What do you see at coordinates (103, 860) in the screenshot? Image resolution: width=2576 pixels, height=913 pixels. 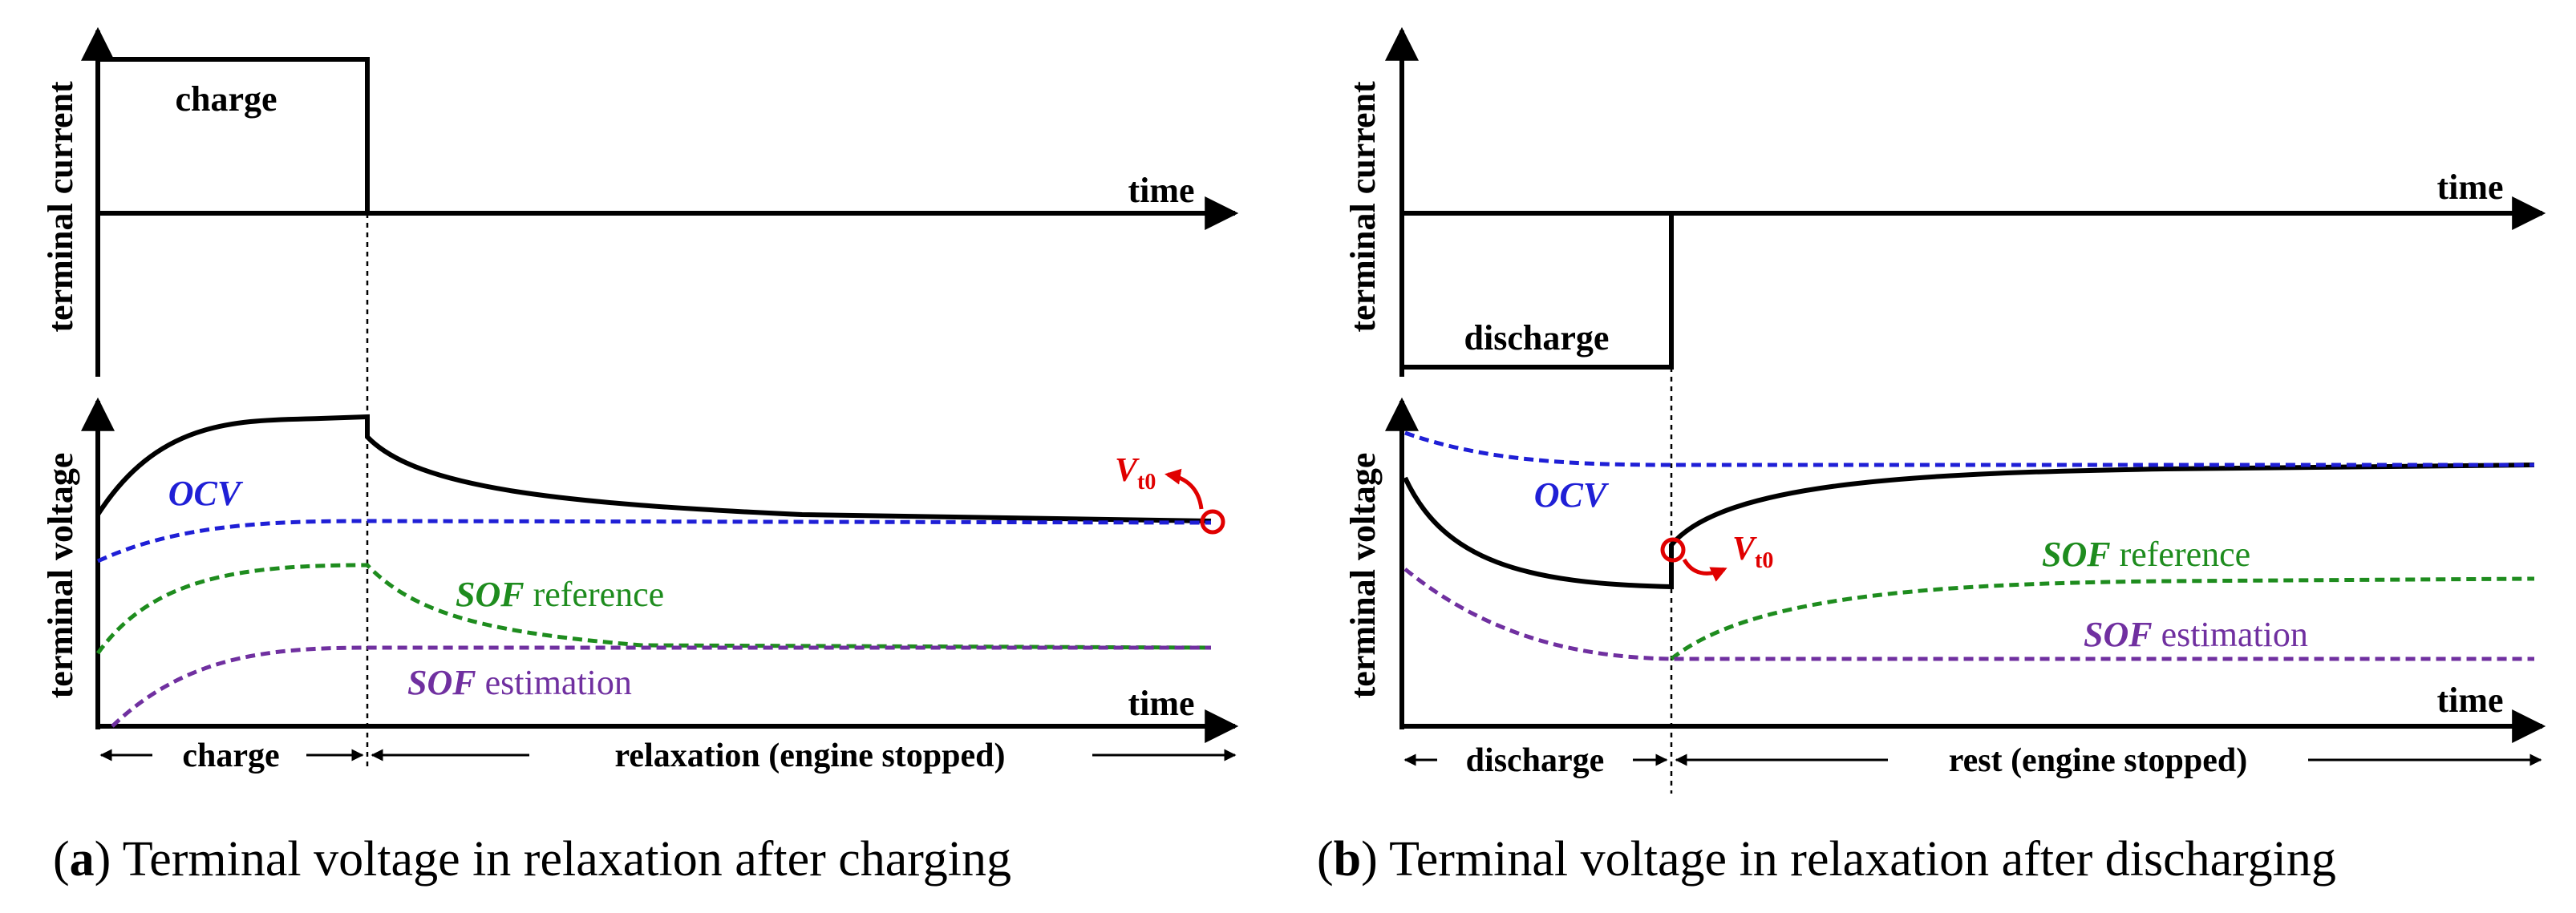 I see `caption-a-close: )` at bounding box center [103, 860].